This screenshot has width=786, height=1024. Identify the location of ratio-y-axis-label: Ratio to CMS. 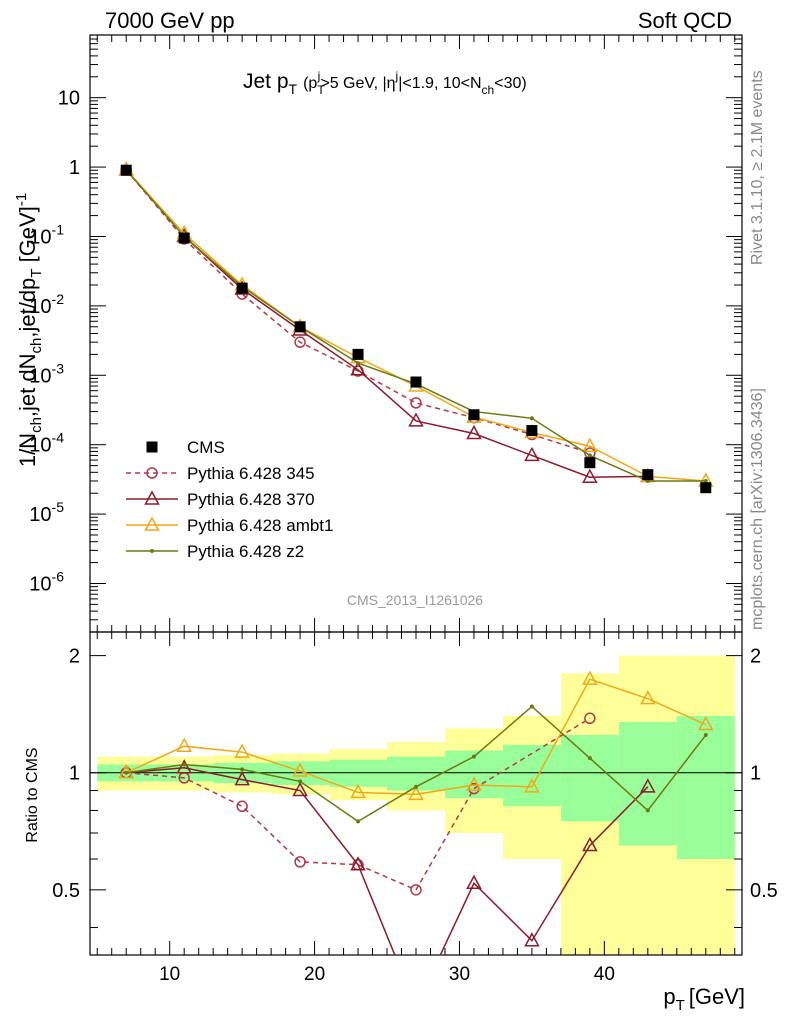
(32, 794).